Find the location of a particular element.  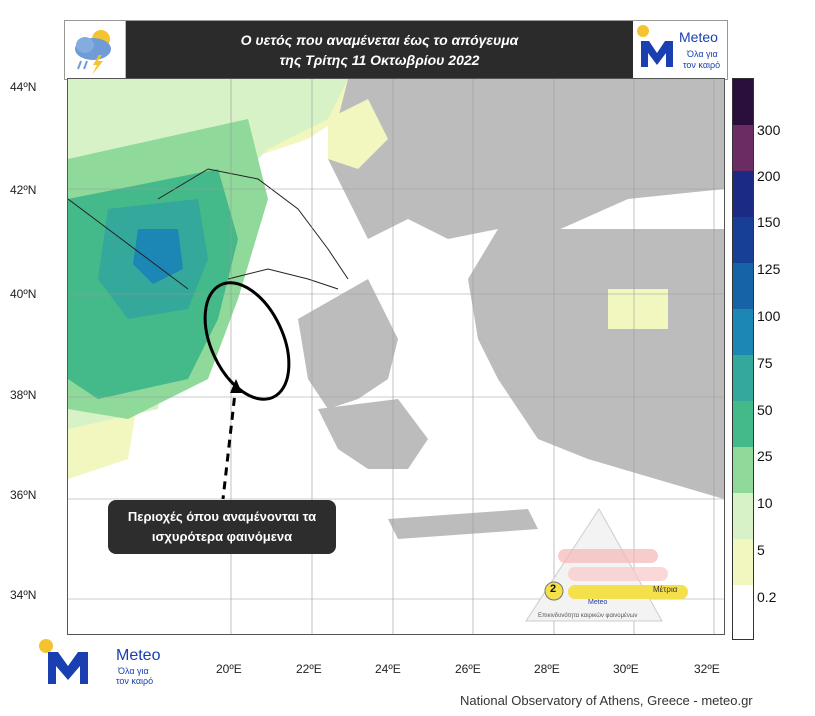

colorbar-label-300: 300 is located at coordinates (769, 130).